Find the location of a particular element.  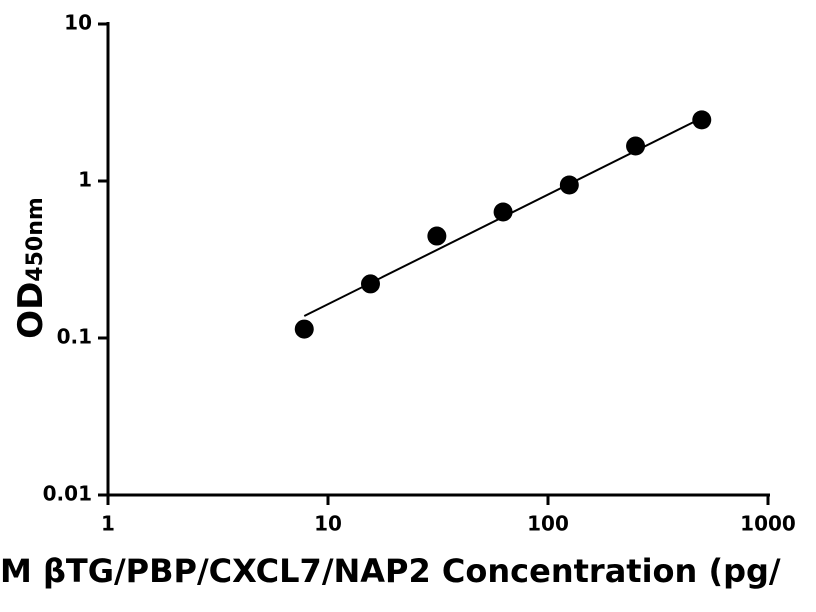

x-tick-label: 1000 is located at coordinates (768, 524).